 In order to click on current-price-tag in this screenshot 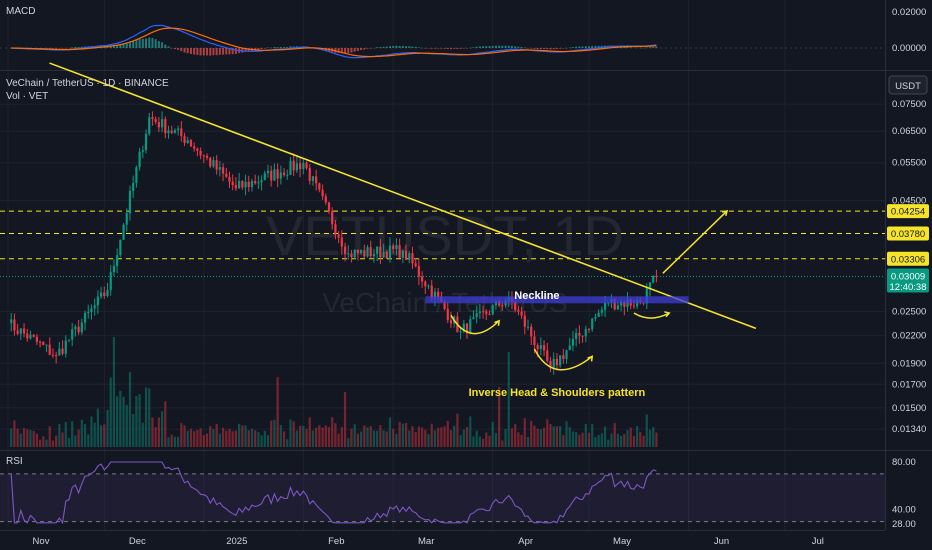, I will do `click(908, 280)`.